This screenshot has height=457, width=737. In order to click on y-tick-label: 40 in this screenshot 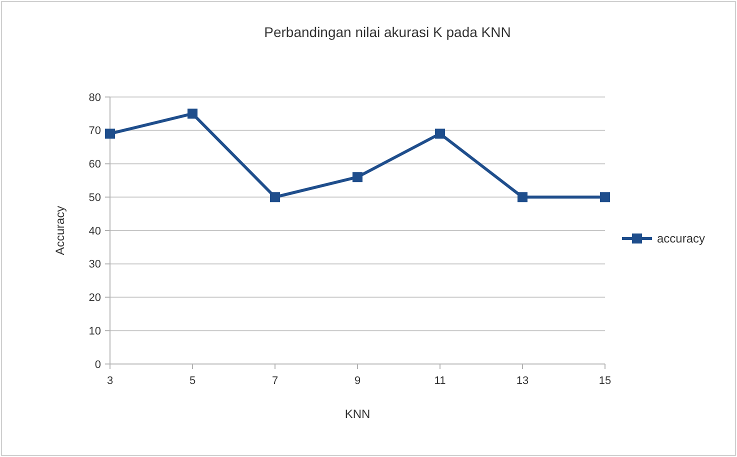, I will do `click(94, 231)`.